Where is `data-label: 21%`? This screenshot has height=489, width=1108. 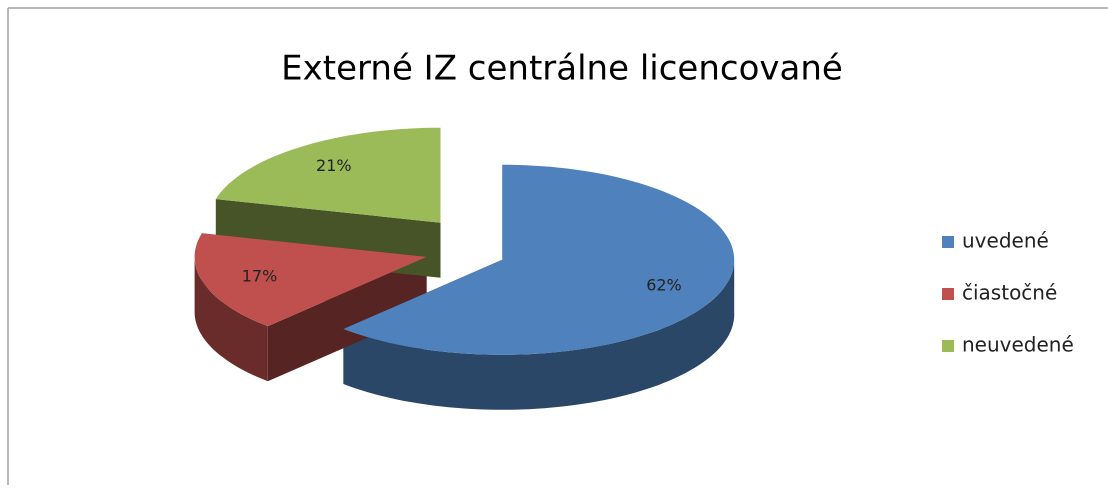 data-label: 21% is located at coordinates (334, 165).